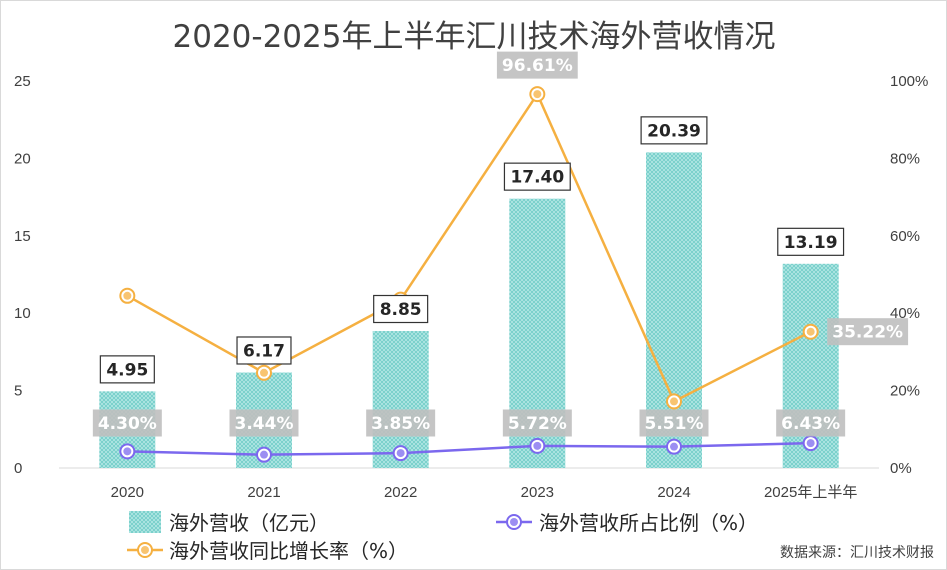 The image size is (947, 570). I want to click on share-value-label-text: 5.51%, so click(674, 424).